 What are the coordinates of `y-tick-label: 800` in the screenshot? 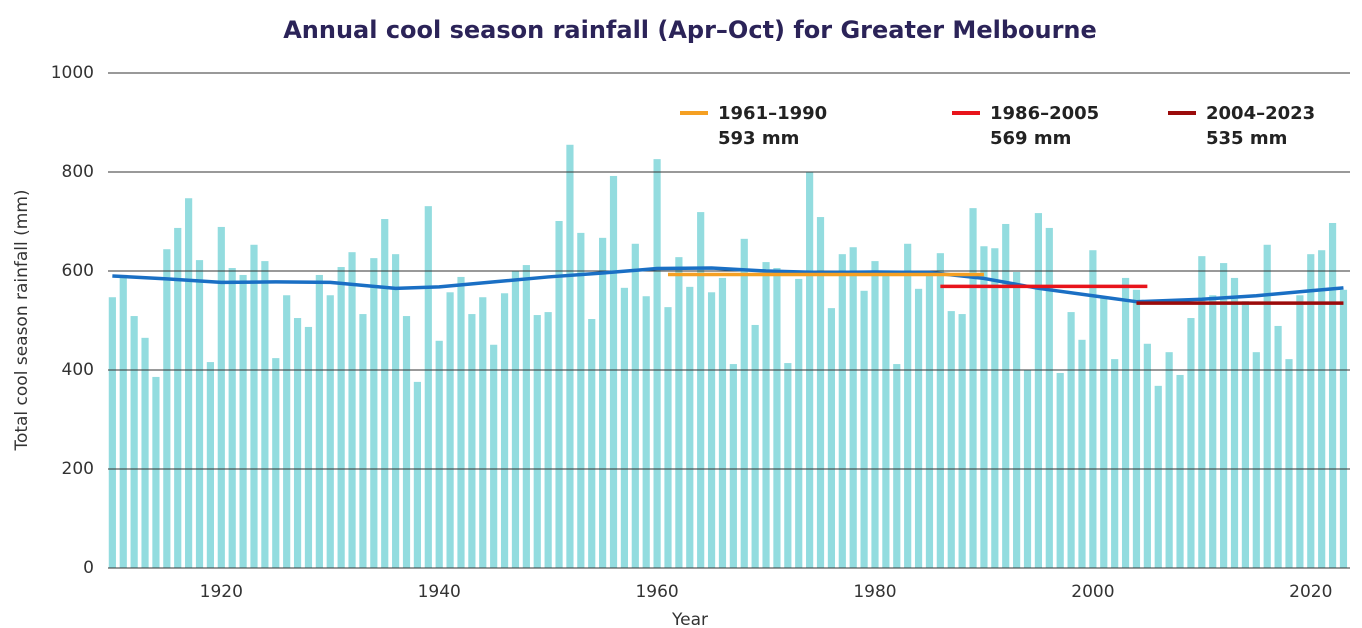 It's located at (78, 172).